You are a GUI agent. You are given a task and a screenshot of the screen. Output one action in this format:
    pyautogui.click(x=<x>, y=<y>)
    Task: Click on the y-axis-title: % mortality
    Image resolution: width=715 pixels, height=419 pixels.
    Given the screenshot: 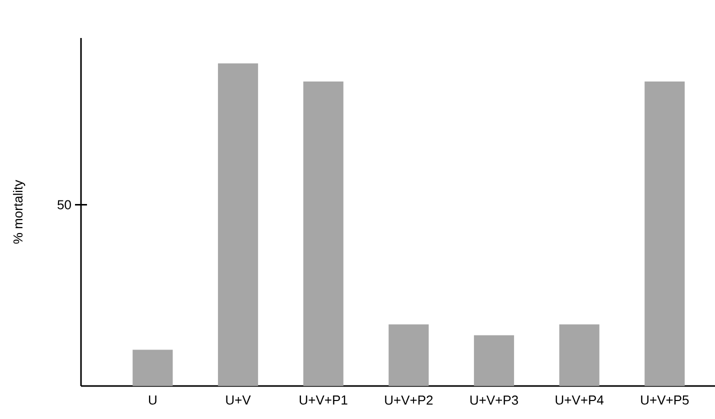 What is the action you would take?
    pyautogui.click(x=19, y=212)
    